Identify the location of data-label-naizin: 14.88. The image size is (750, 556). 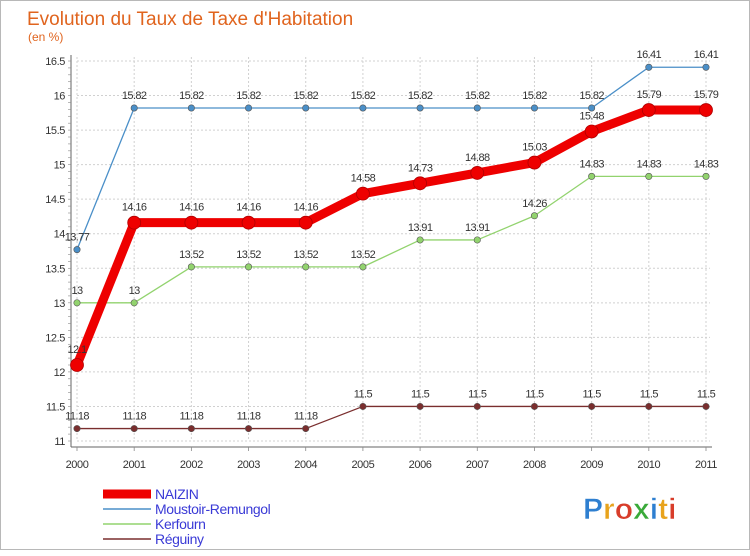
(477, 158).